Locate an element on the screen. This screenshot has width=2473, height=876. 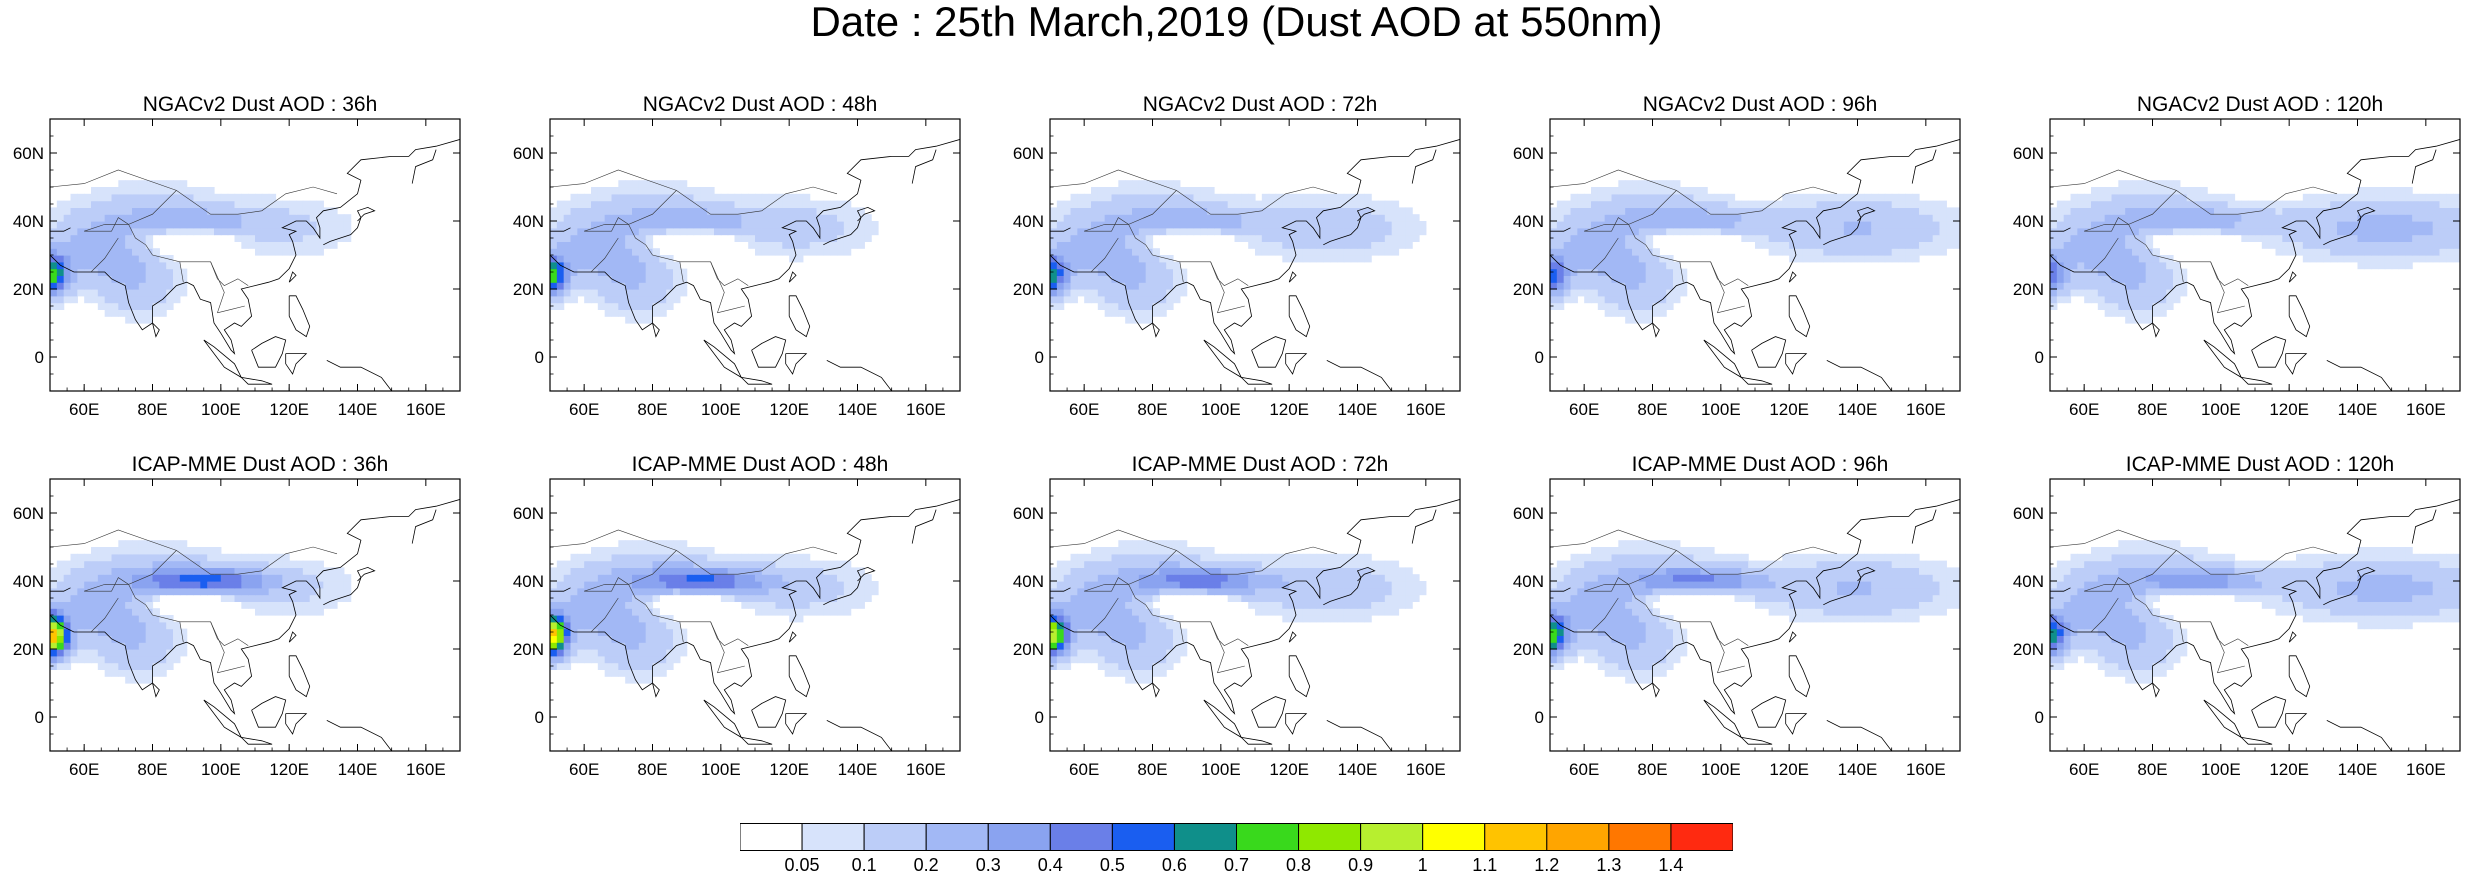
lat-tick-label: 60N is located at coordinates (28, 153).